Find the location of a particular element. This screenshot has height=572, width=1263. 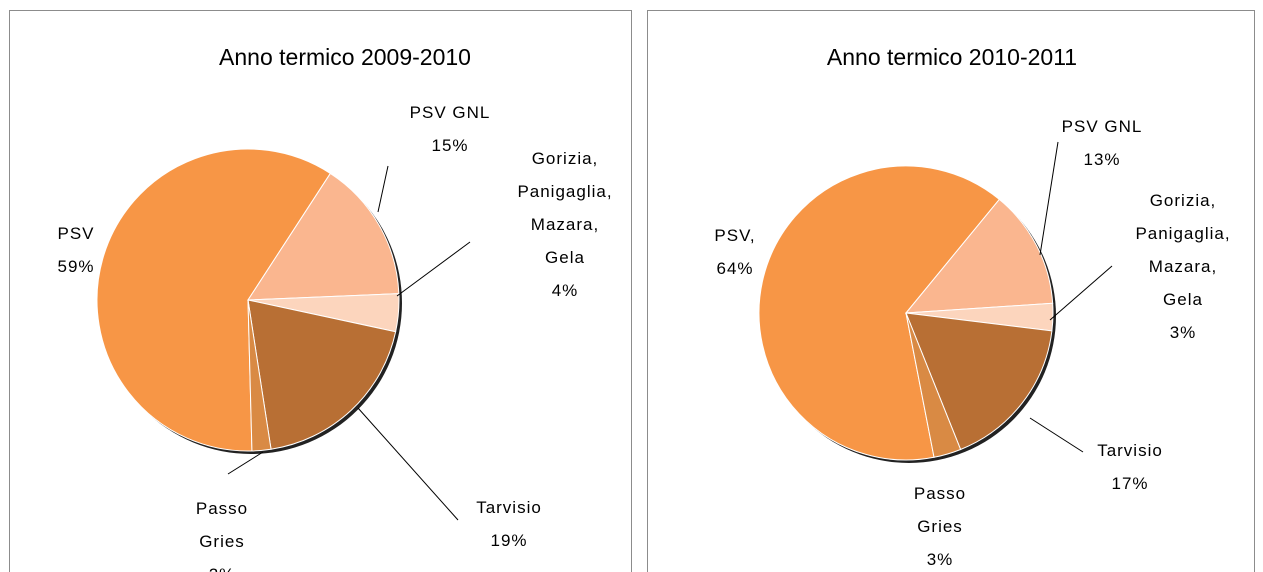

data-label: Gorizia, Panigaglia, Mazara, Gela 3% is located at coordinates (1183, 266).